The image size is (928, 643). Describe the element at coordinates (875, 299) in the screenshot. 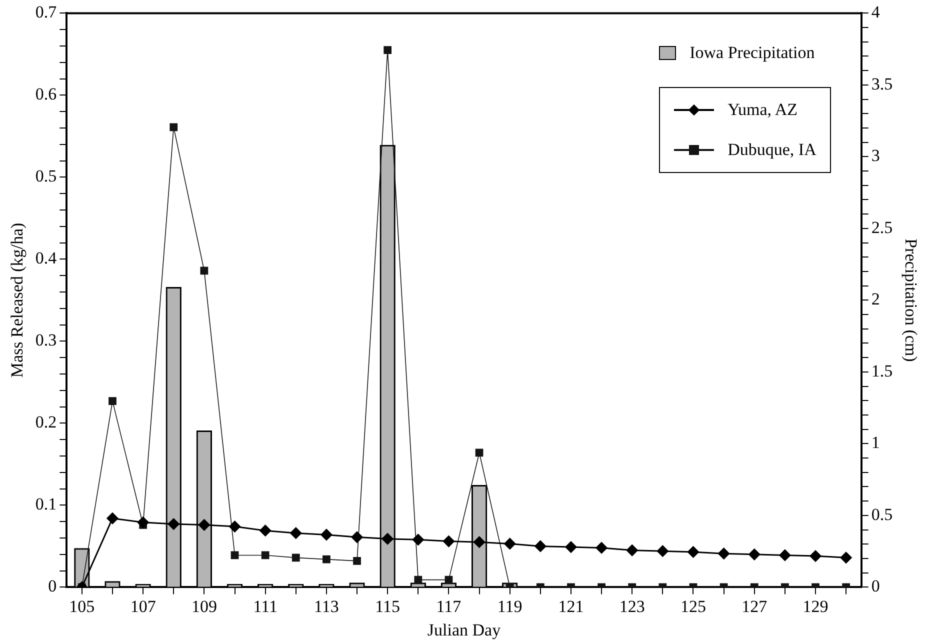

I see `y2-tick-label: 2` at that location.